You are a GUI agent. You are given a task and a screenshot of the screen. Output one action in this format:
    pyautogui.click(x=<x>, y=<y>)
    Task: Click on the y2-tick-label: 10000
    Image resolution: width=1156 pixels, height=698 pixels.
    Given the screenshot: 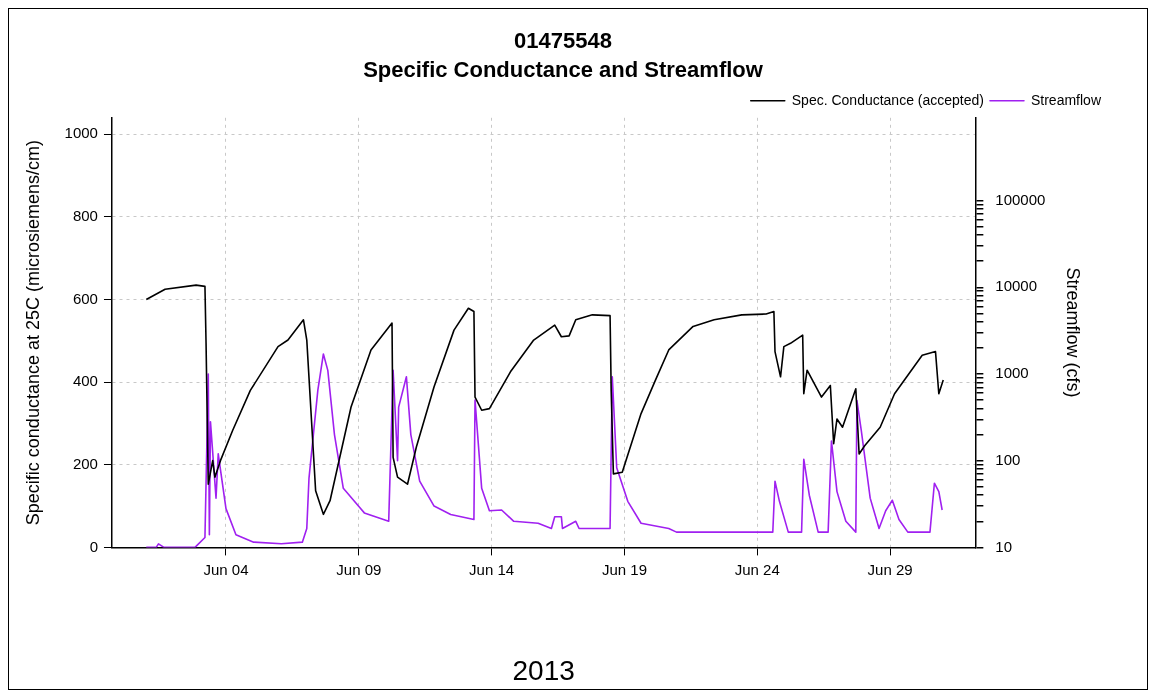 What is the action you would take?
    pyautogui.click(x=1016, y=286)
    